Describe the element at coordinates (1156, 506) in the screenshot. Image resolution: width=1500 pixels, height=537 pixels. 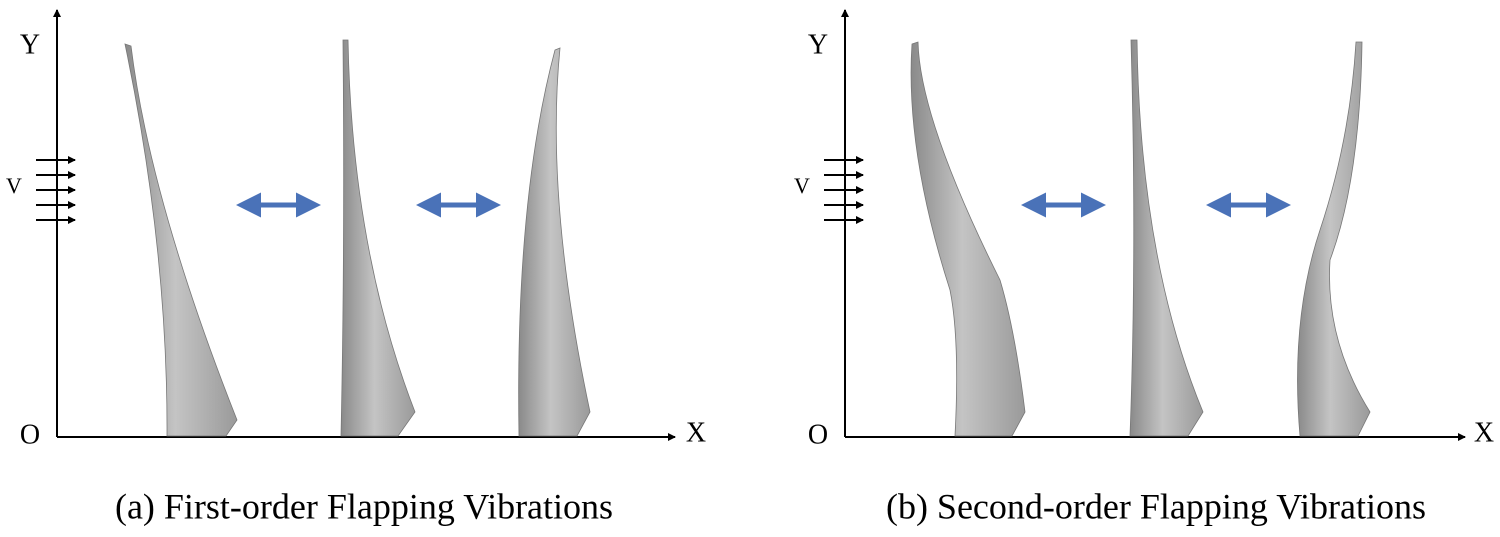
I see `caption: (b) Second-order Flapping Vibrations` at that location.